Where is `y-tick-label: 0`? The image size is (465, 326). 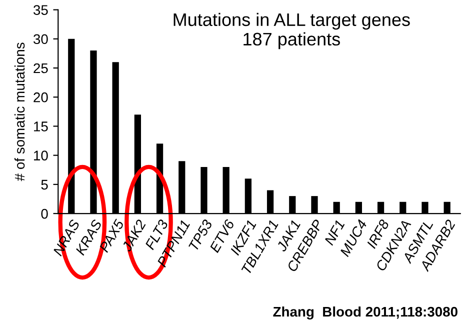
y-tick-label: 0 is located at coordinates (44, 213).